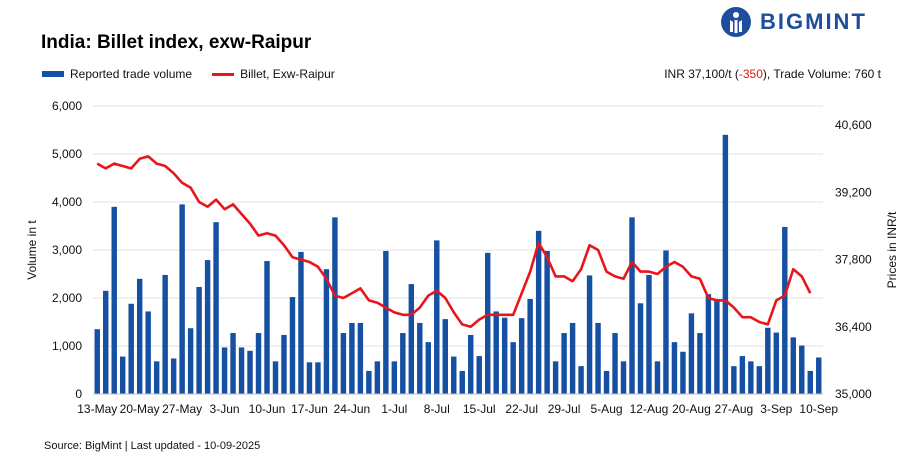  Describe the element at coordinates (607, 409) in the screenshot. I see `x-tick-label: 5-Aug` at that location.